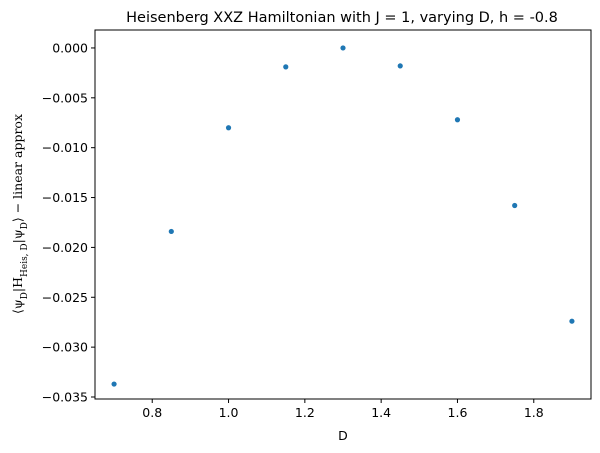 Image resolution: width=600 pixels, height=453 pixels. What do you see at coordinates (381, 412) in the screenshot?
I see `x-tick-label: 1.4` at bounding box center [381, 412].